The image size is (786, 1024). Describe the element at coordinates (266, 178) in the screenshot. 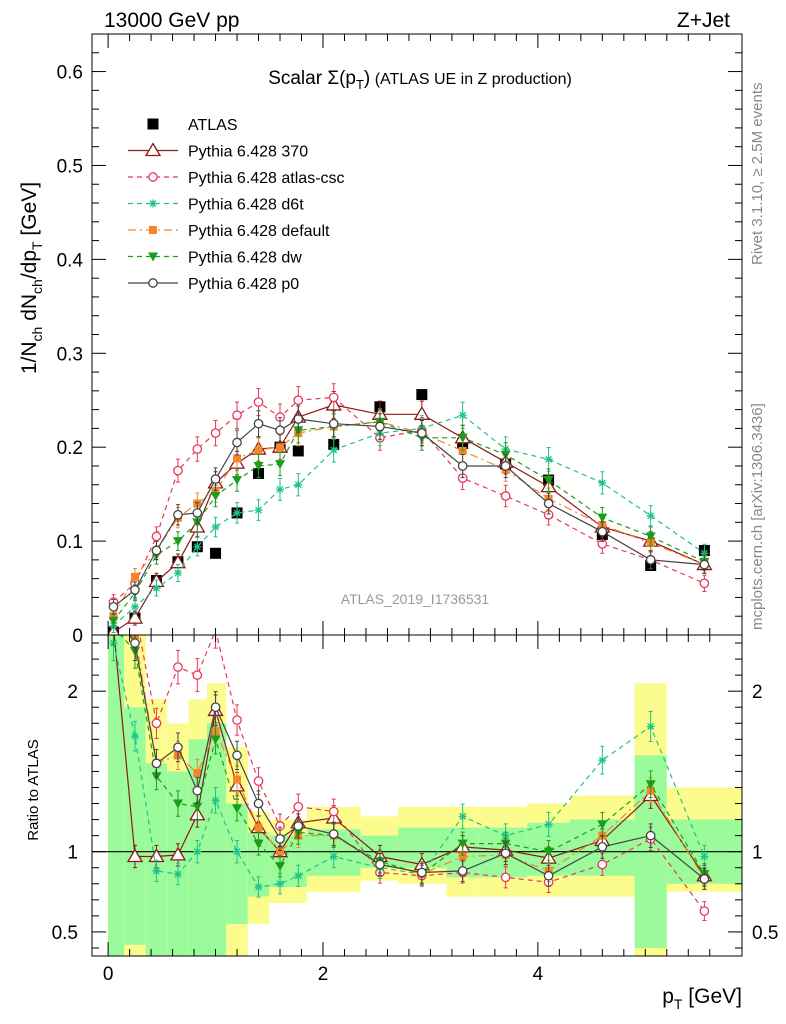

I see `legend-label: Pythia 6.428 atlas-csc` at that location.